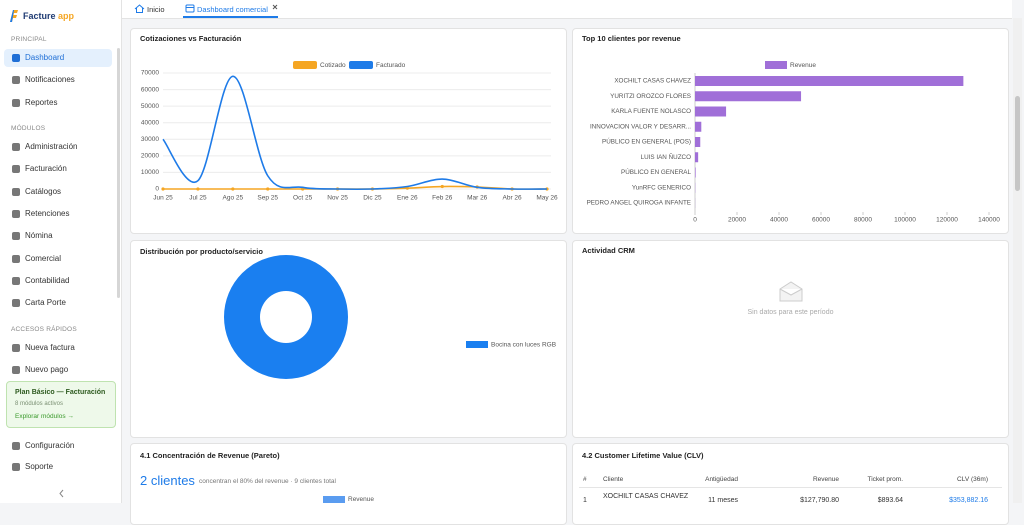 The image size is (1024, 525). What do you see at coordinates (201, 251) in the screenshot?
I see `chart-title: Distribución por producto/servicio` at bounding box center [201, 251].